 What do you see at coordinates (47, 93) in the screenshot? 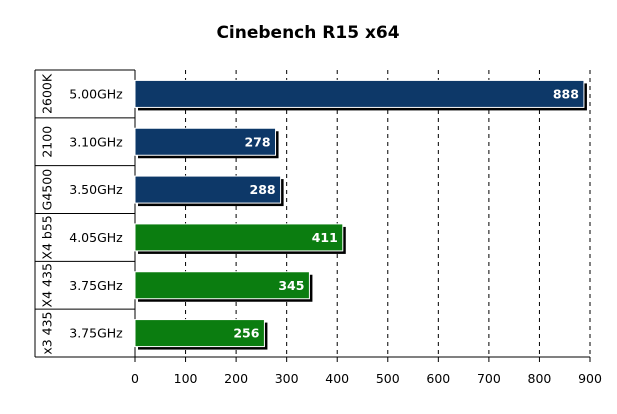
I see `category-group-label: 2600K` at bounding box center [47, 93].